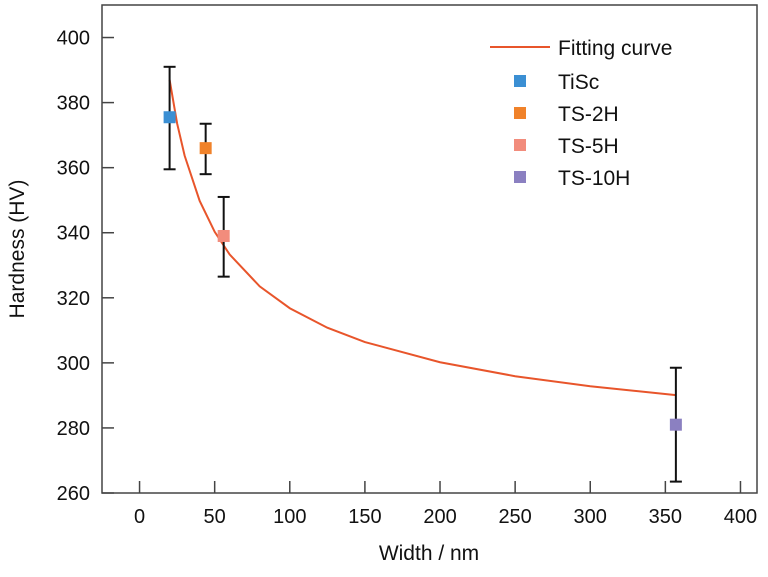  What do you see at coordinates (594, 178) in the screenshot?
I see `legend-label: TS-10H` at bounding box center [594, 178].